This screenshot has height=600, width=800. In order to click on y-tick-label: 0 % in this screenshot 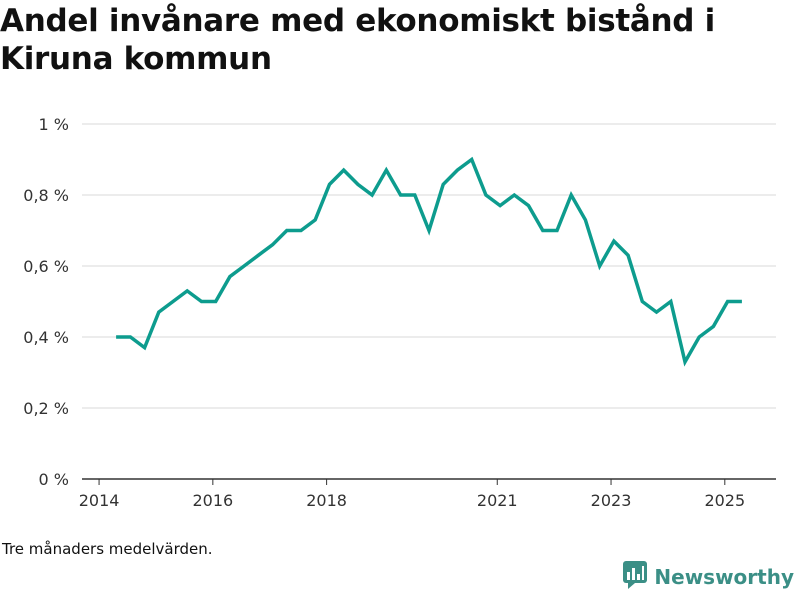, I will do `click(54, 479)`.